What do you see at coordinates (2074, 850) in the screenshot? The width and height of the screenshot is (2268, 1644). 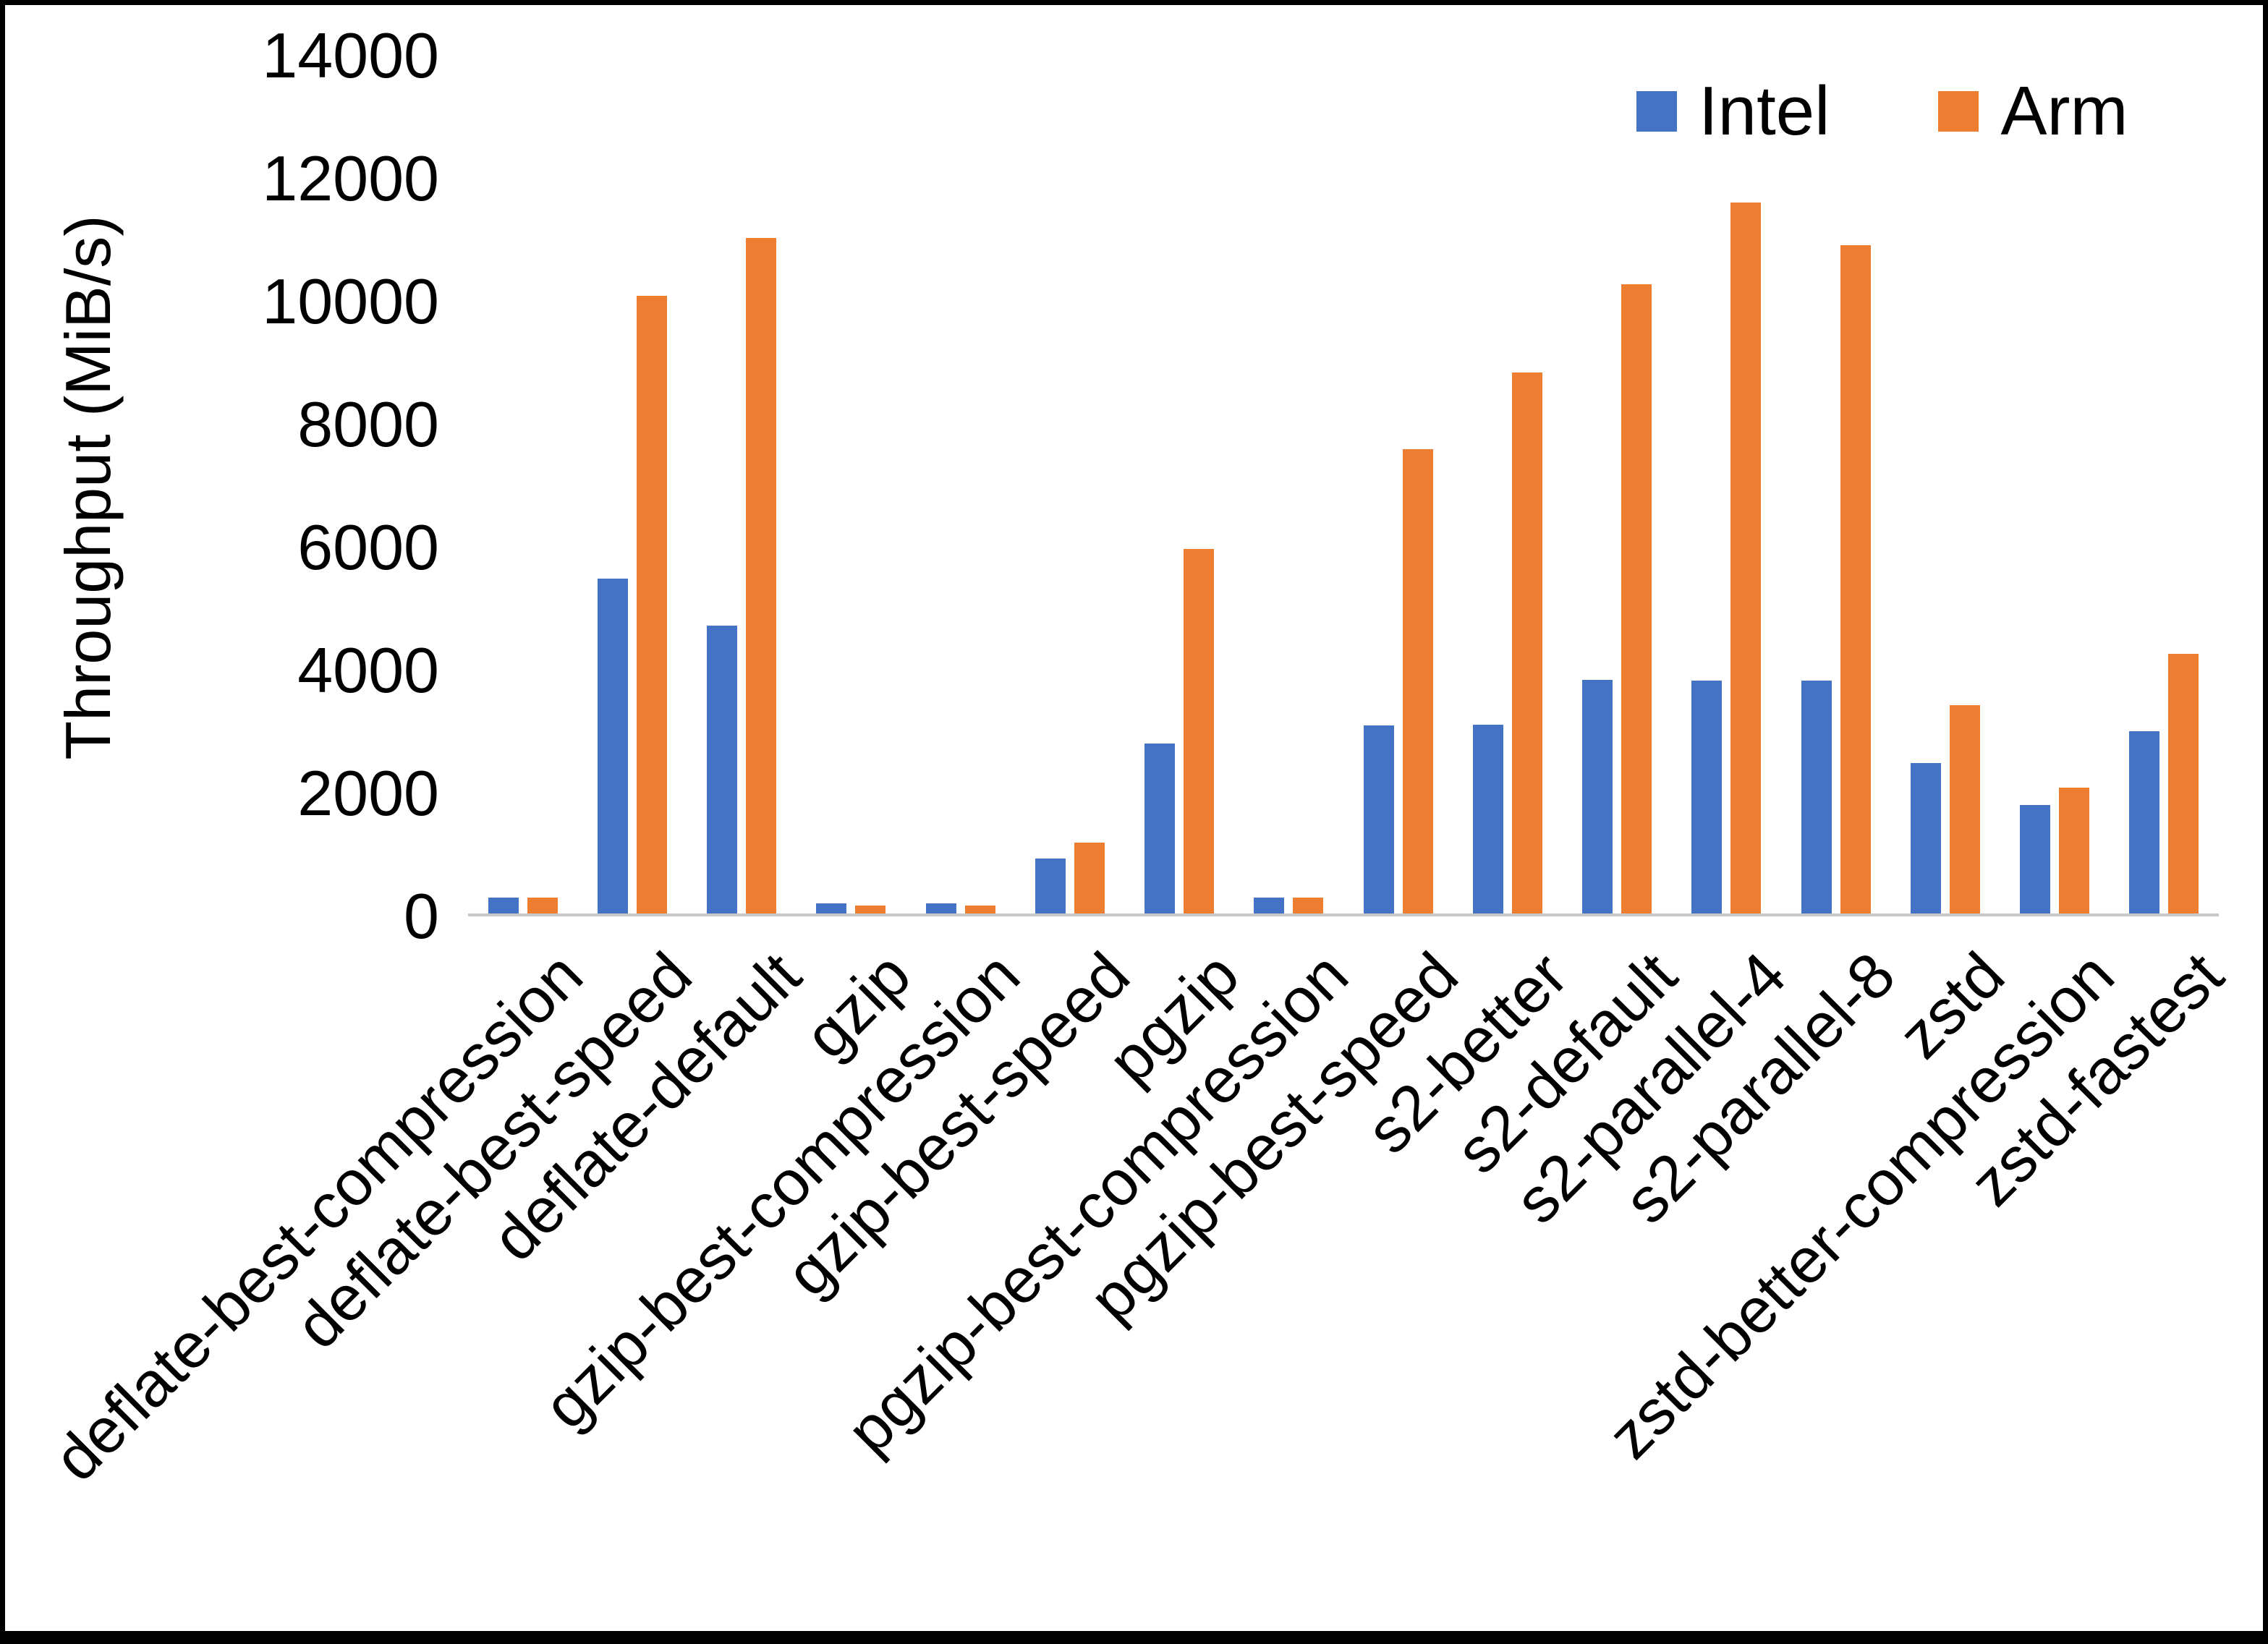 I see `bar-arm-zstd-better-compression` at bounding box center [2074, 850].